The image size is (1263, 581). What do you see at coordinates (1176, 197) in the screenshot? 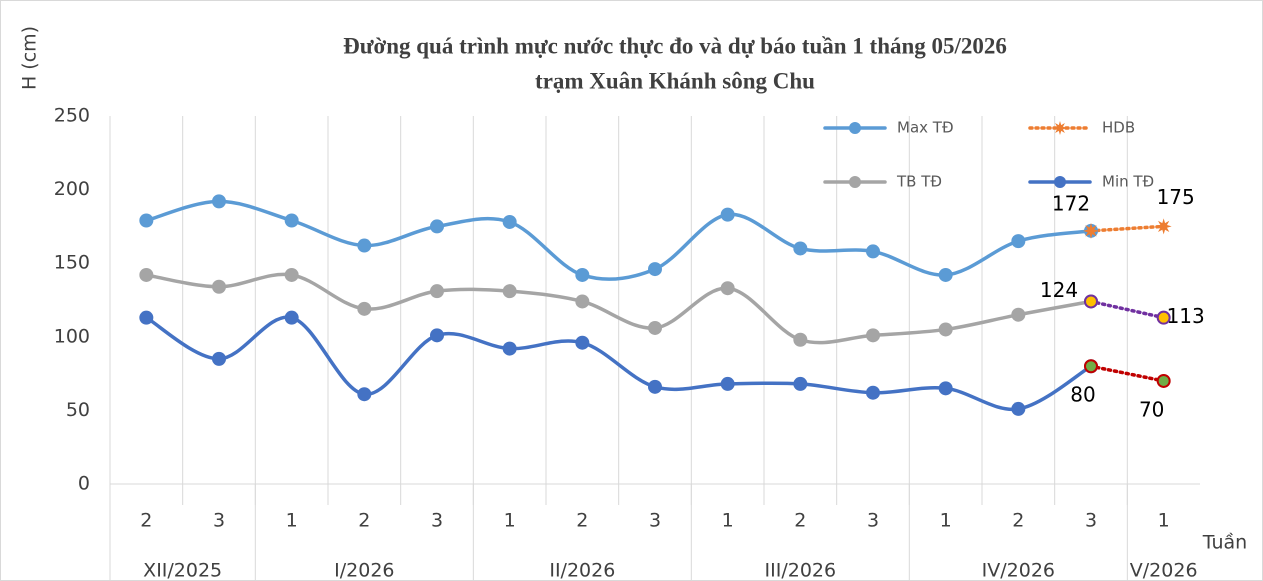
I see `data-label: 175` at bounding box center [1176, 197].